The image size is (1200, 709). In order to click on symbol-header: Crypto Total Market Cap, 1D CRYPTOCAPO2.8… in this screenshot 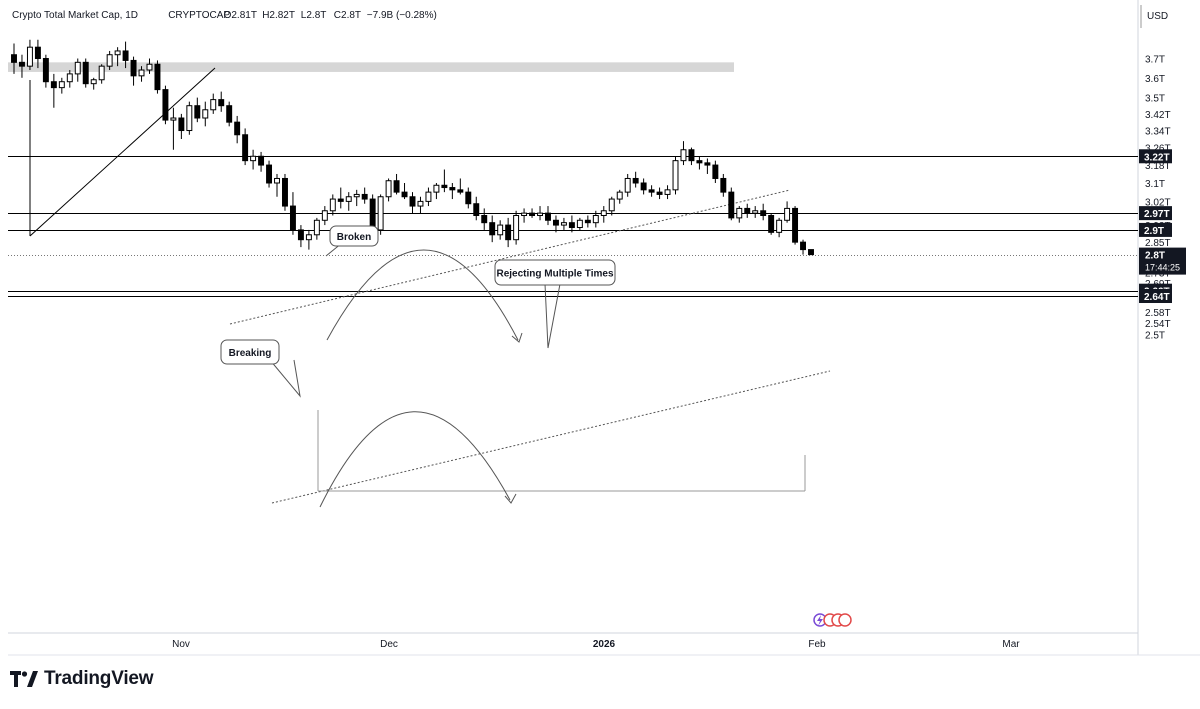, I will do `click(224, 15)`.